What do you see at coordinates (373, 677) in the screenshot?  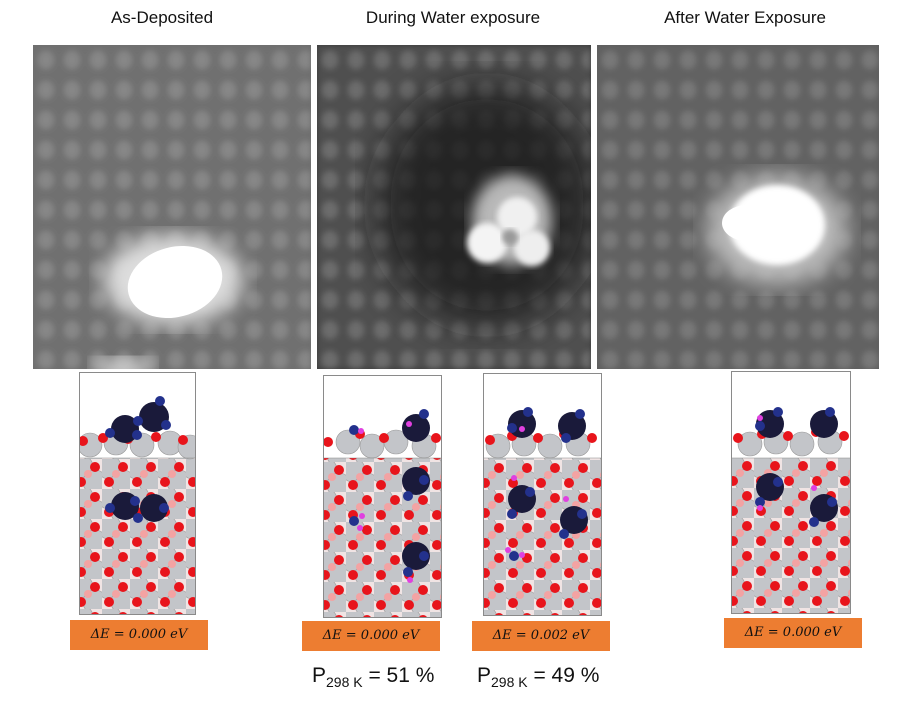 I see `probability-during-1: P298 K = 51 %` at bounding box center [373, 677].